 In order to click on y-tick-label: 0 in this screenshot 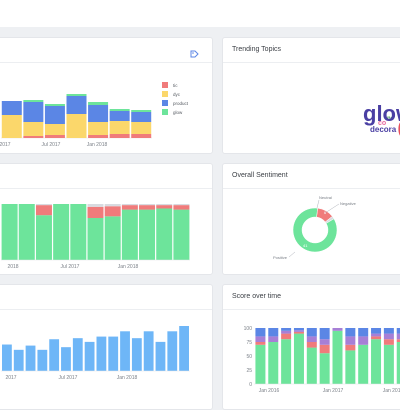, I will do `click(250, 385)`.